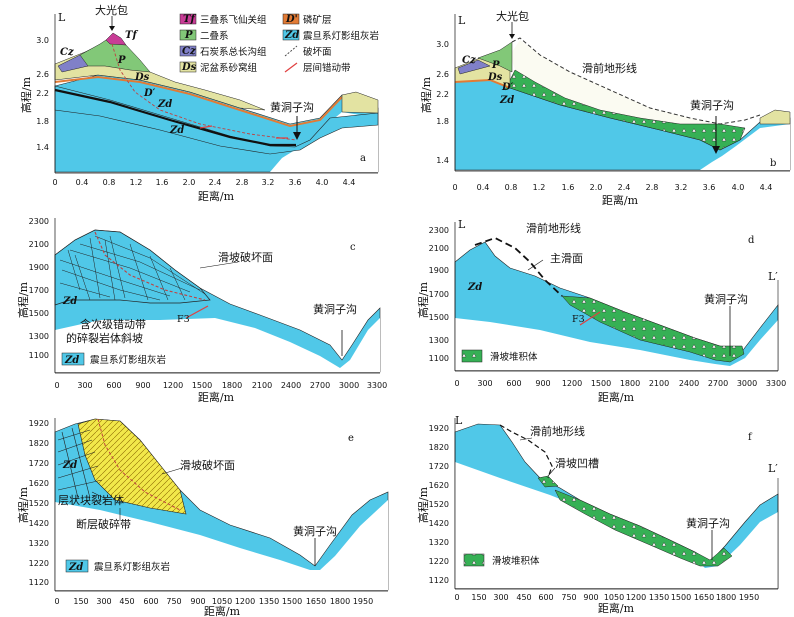 This screenshot has height=617, width=794. I want to click on ytick-d-12: 1100, so click(439, 358).